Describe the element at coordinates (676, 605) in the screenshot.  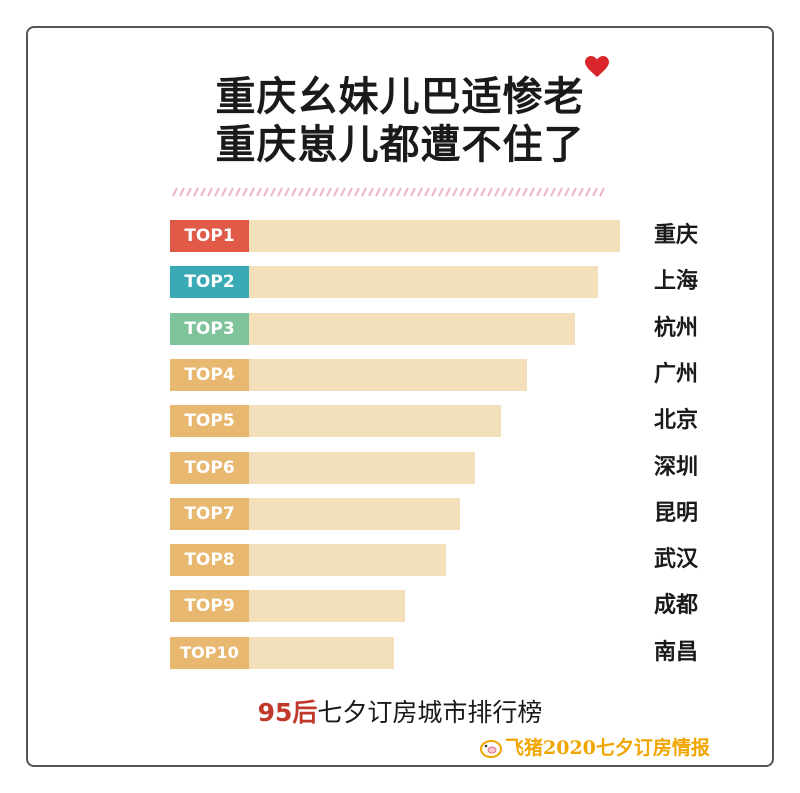
I see `city-label: 成都` at that location.